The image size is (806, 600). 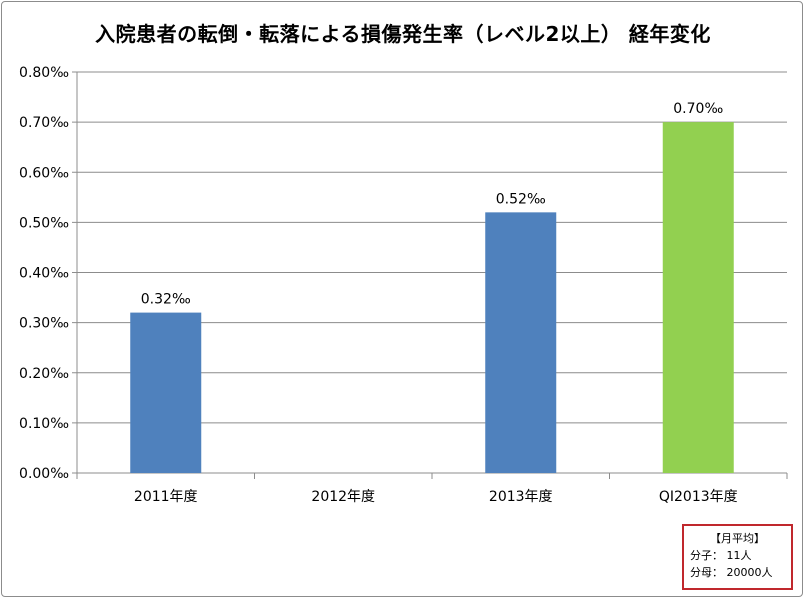 What do you see at coordinates (721, 555) in the screenshot?
I see `note-numerator: 分子： 11人` at bounding box center [721, 555].